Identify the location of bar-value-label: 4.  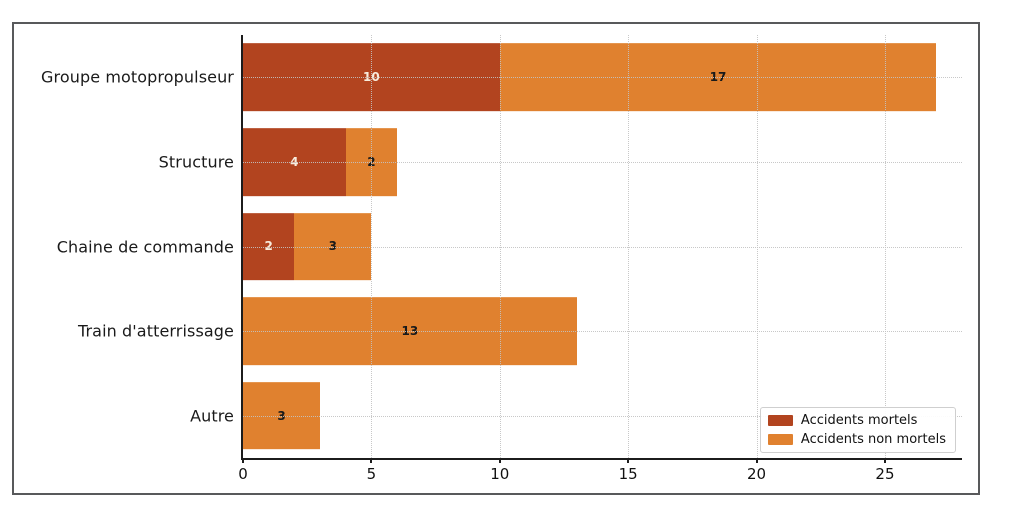
(294, 161).